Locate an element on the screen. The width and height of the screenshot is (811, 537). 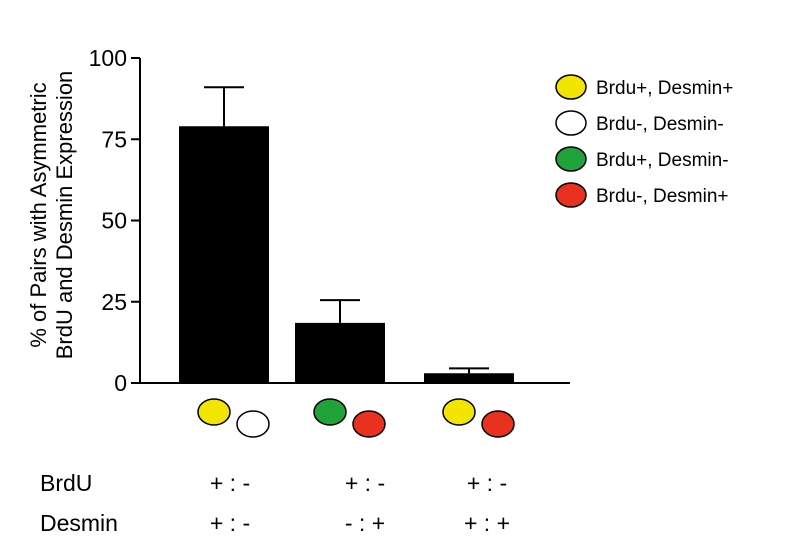
legend-label: Brdu-, Desmin- is located at coordinates (660, 124).